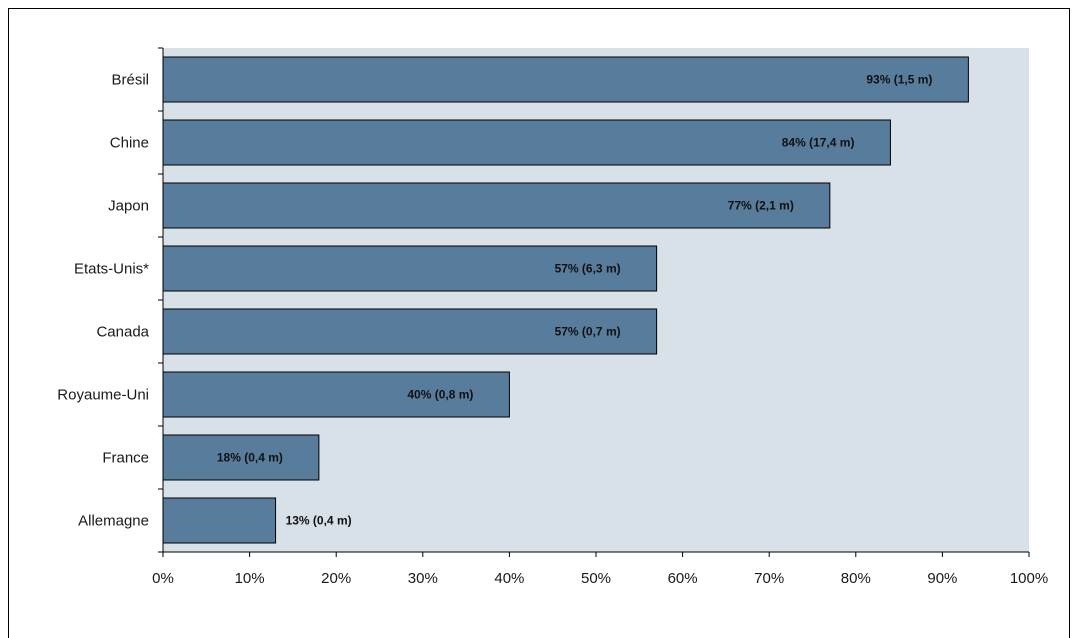 The width and height of the screenshot is (1072, 638). Describe the element at coordinates (128, 206) in the screenshot. I see `category-label: Japon` at that location.